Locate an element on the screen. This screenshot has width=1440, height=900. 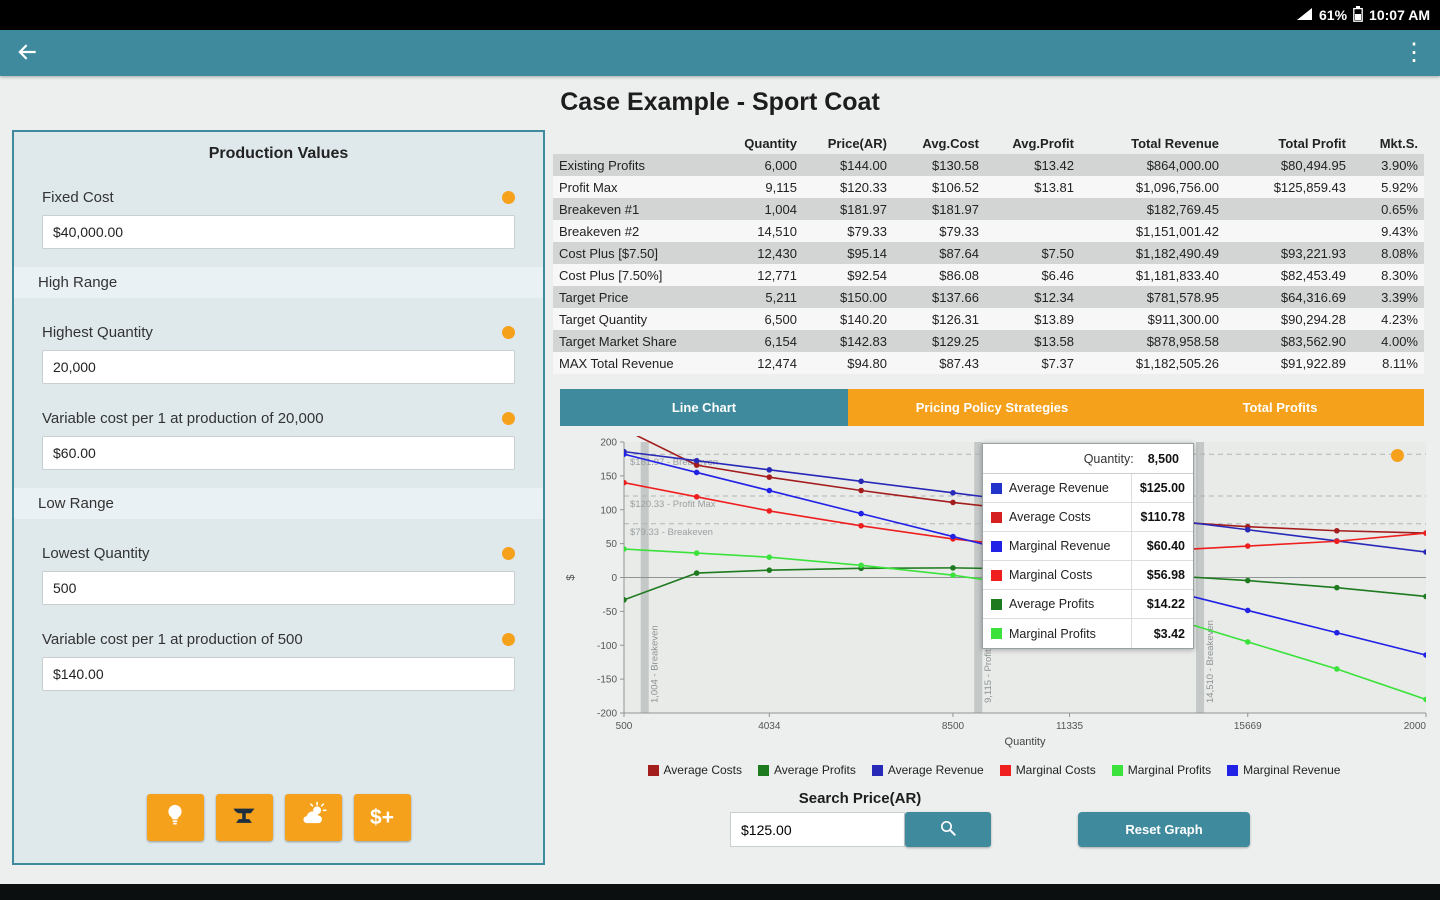
idea-button is located at coordinates (175, 817).